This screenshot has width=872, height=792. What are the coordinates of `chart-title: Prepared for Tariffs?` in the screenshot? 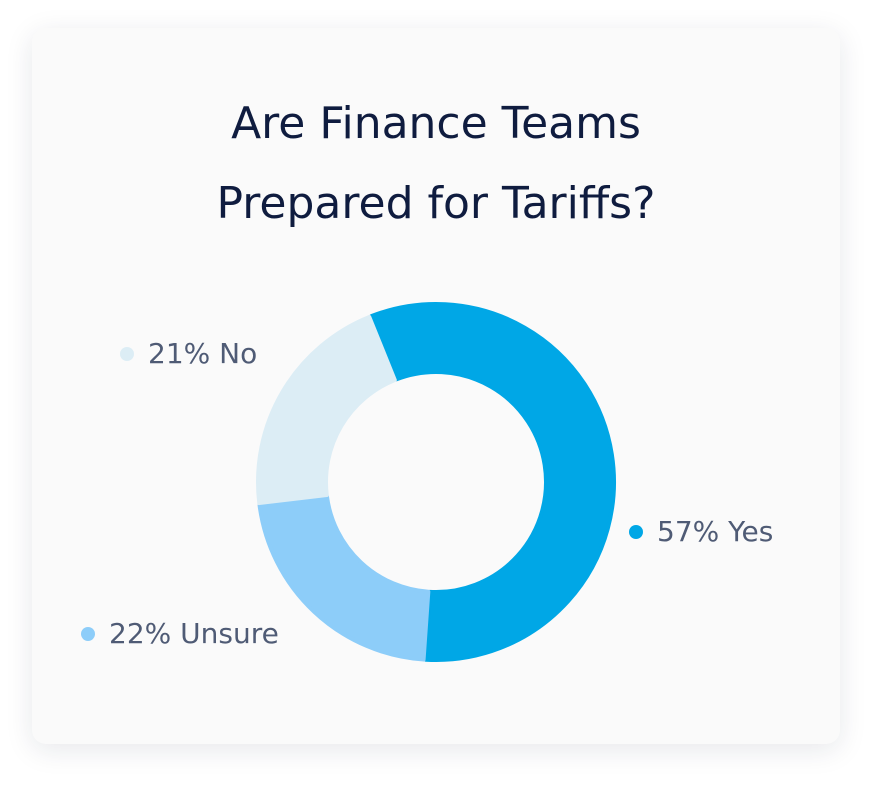 It's located at (436, 203).